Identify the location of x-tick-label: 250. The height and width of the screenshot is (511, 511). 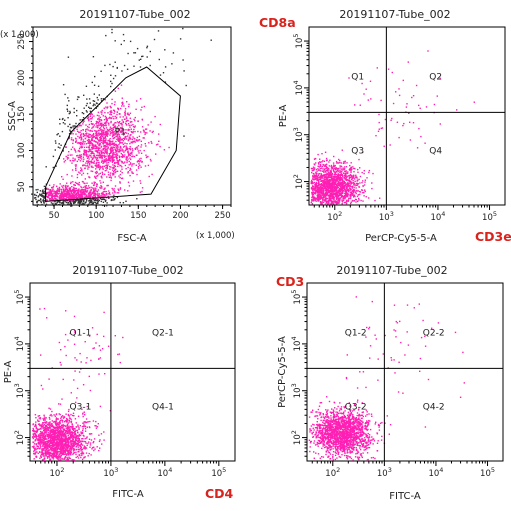
(222, 216).